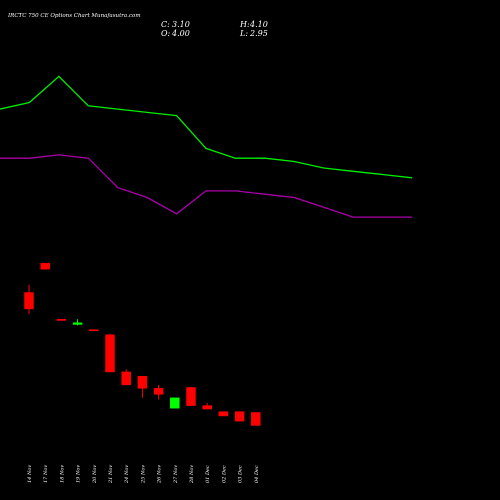  Describe the element at coordinates (258, 24) in the screenshot. I see `high-value: 4.10` at that location.